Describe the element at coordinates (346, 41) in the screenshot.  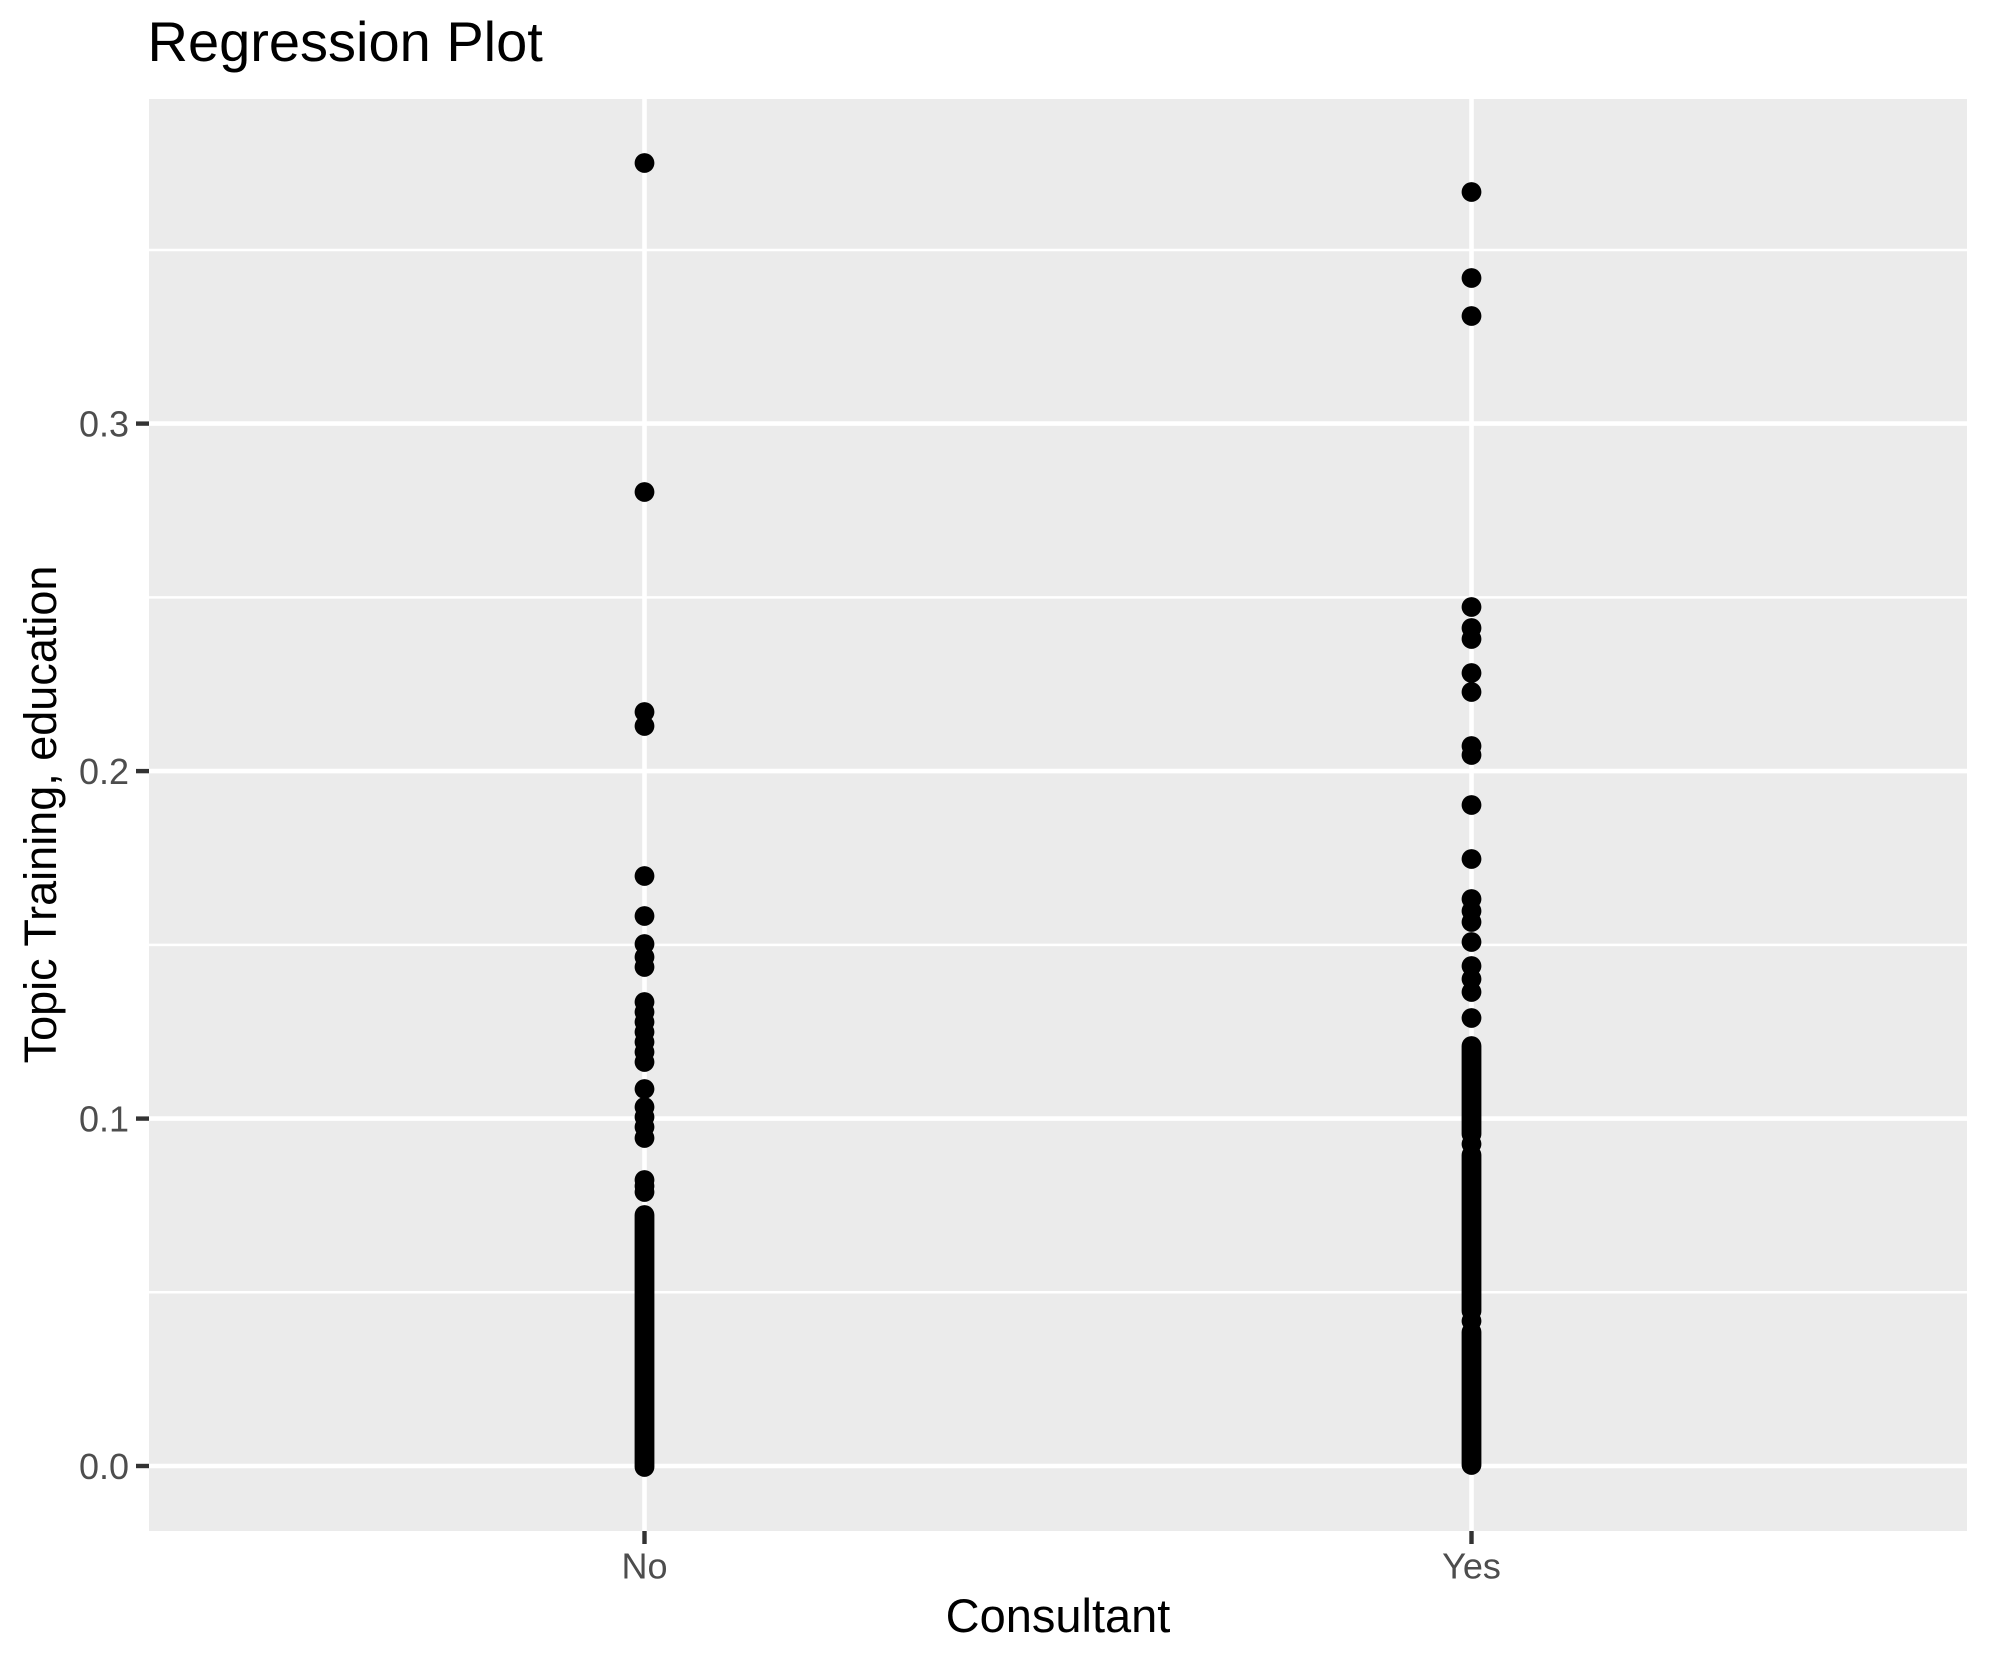
I see `svg-text: Regression Plot` at that location.